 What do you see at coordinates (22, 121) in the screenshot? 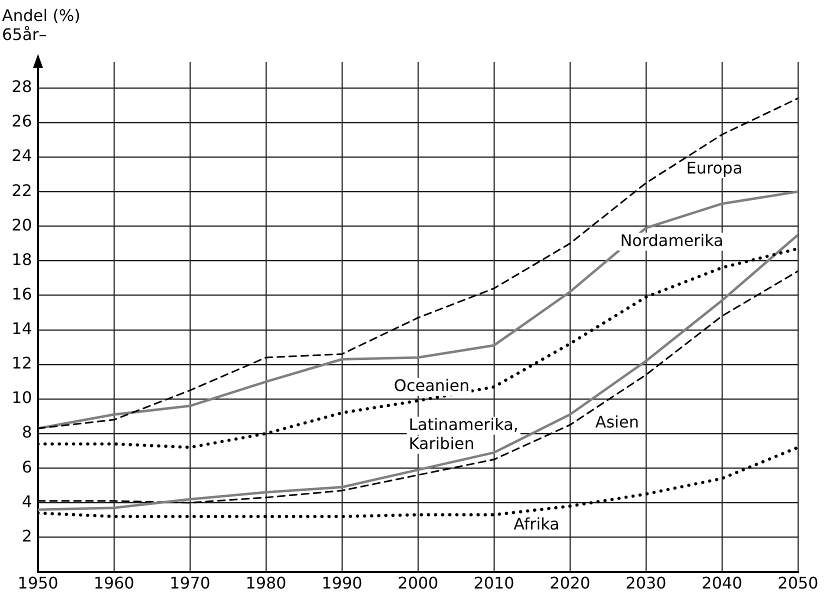
I see `y-tick-label: 26` at bounding box center [22, 121].